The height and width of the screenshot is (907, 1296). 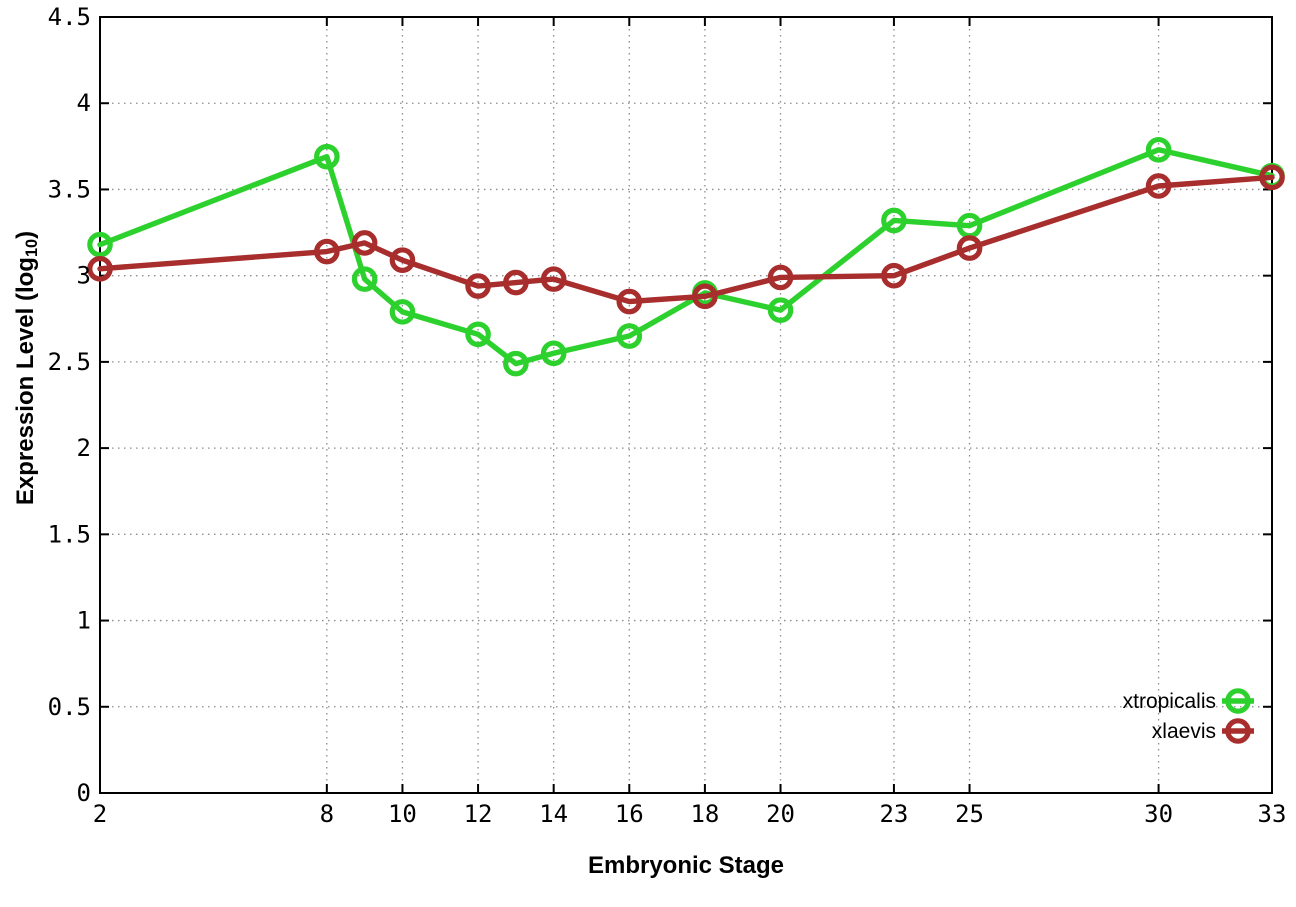 What do you see at coordinates (893, 814) in the screenshot?
I see `x-tick-label: 23` at bounding box center [893, 814].